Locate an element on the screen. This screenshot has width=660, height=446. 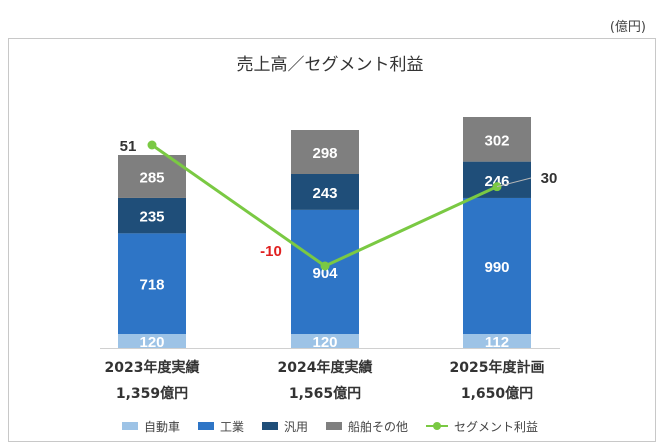
bar-segment-汎用-2023年度実績 is located at coordinates (152, 215).